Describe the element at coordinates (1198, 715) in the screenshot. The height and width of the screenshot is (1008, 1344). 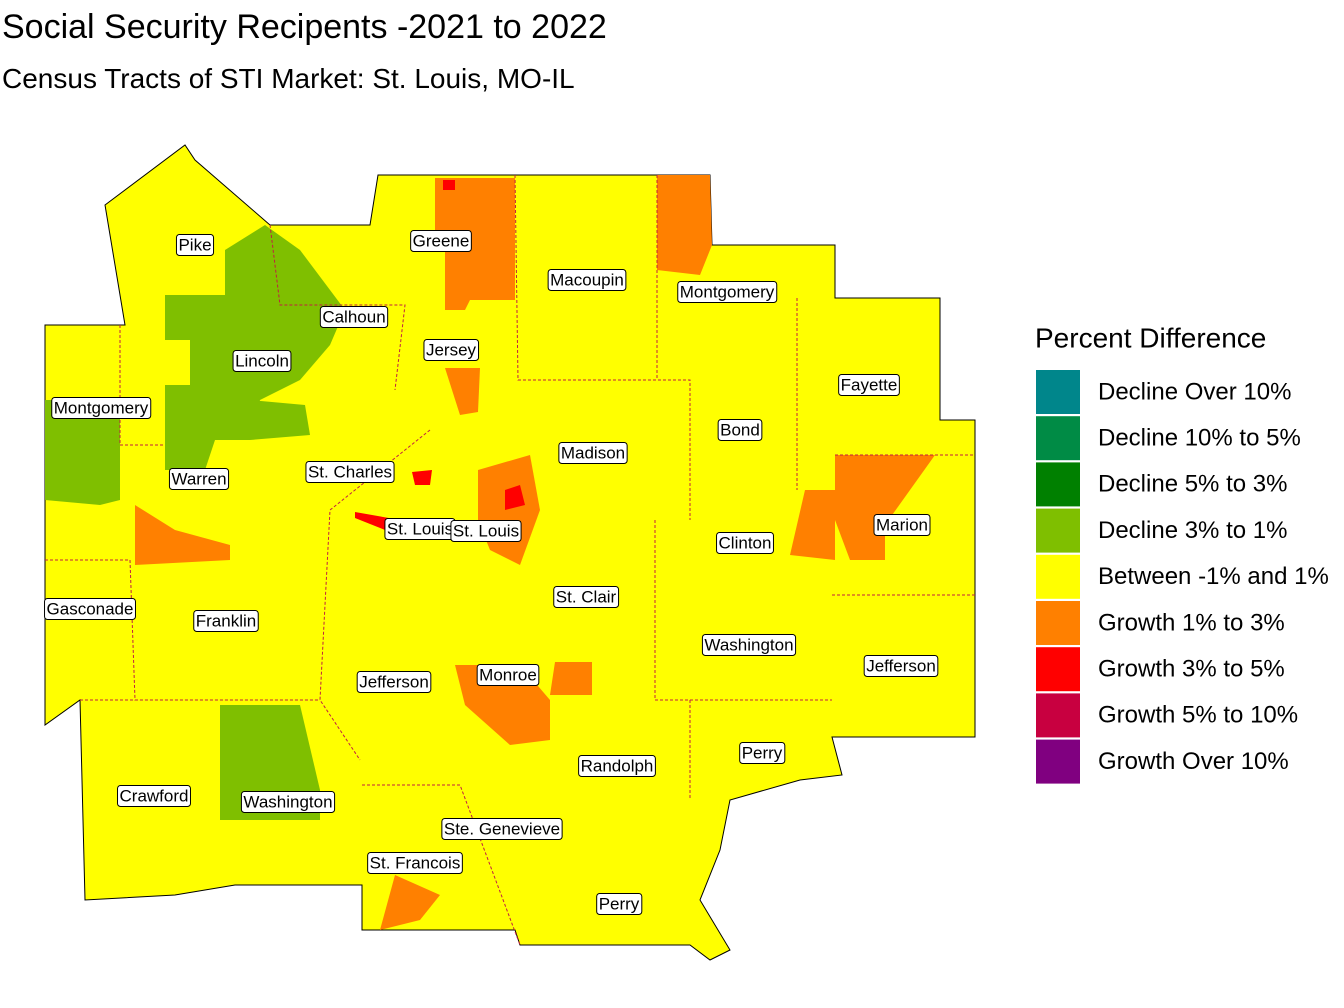
I see `legend-label: Growth 5% to 10%` at that location.